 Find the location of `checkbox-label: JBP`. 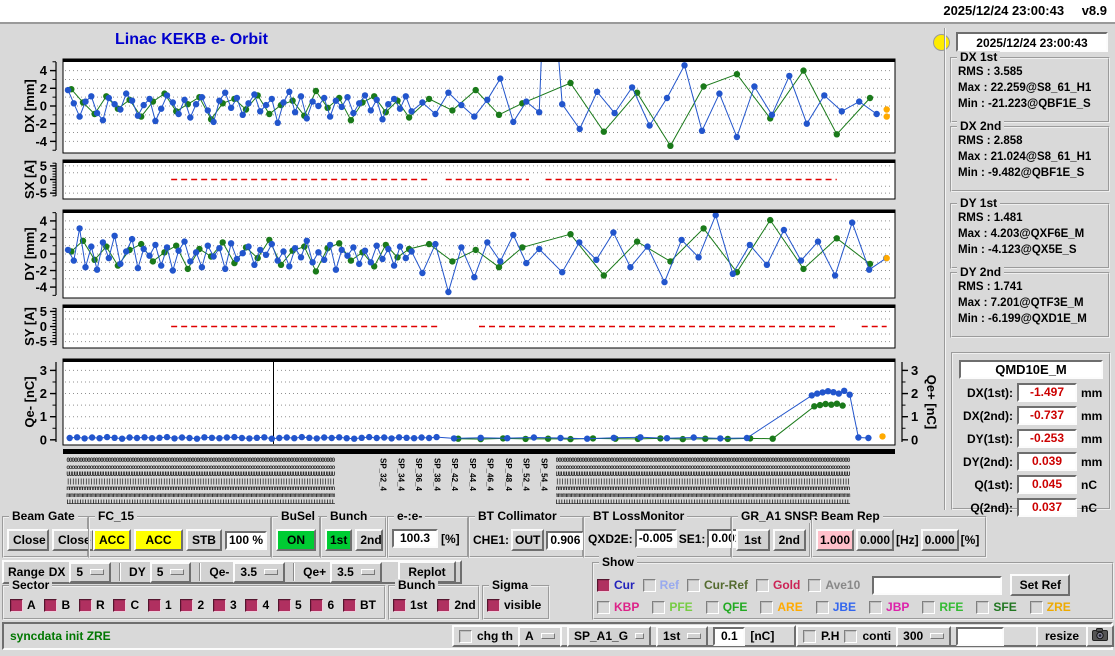

checkbox-label: JBP is located at coordinates (898, 607).